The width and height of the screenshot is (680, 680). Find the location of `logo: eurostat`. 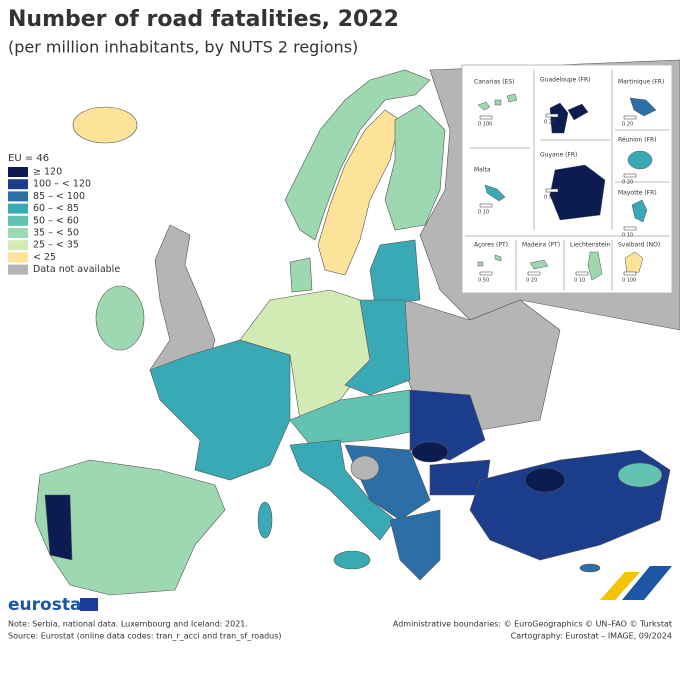

logo: eurostat is located at coordinates (49, 605).